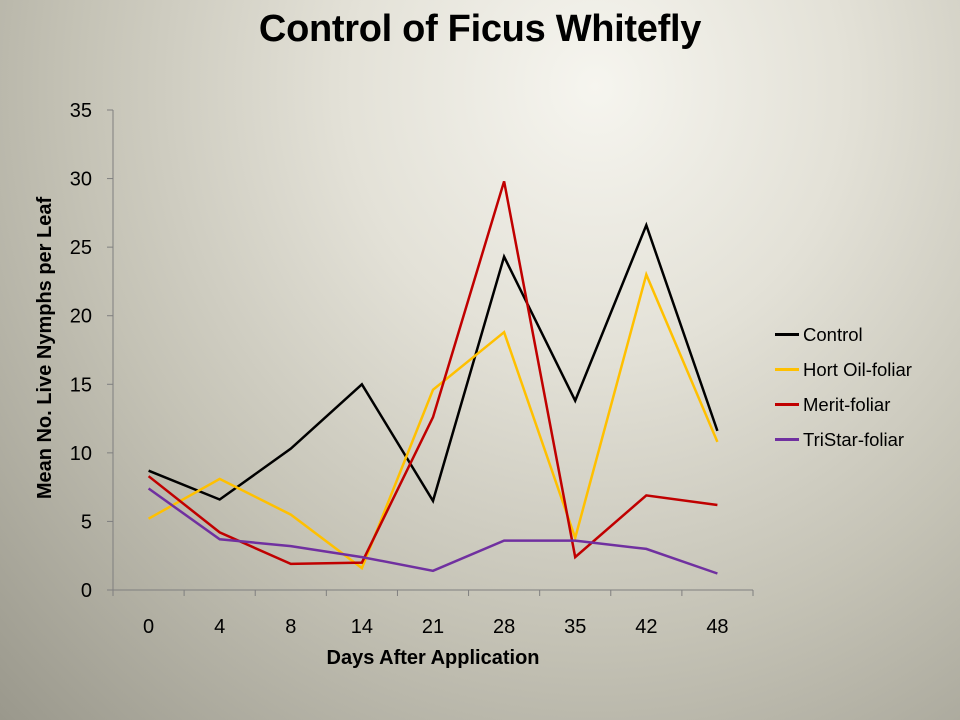  What do you see at coordinates (717, 627) in the screenshot?
I see `x-tick-label: 48` at bounding box center [717, 627].